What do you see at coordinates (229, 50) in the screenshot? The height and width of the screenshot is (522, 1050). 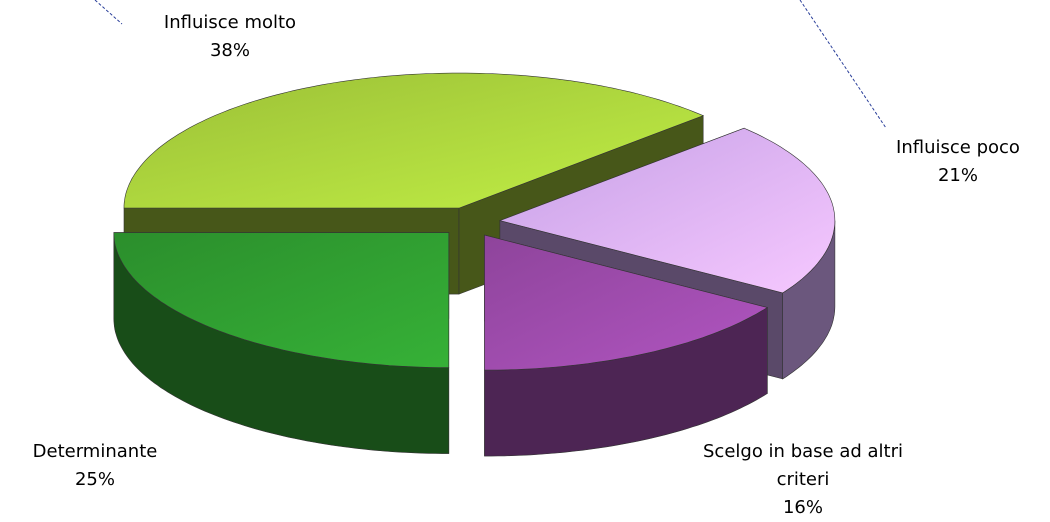 I see `value-label: 38%` at bounding box center [229, 50].